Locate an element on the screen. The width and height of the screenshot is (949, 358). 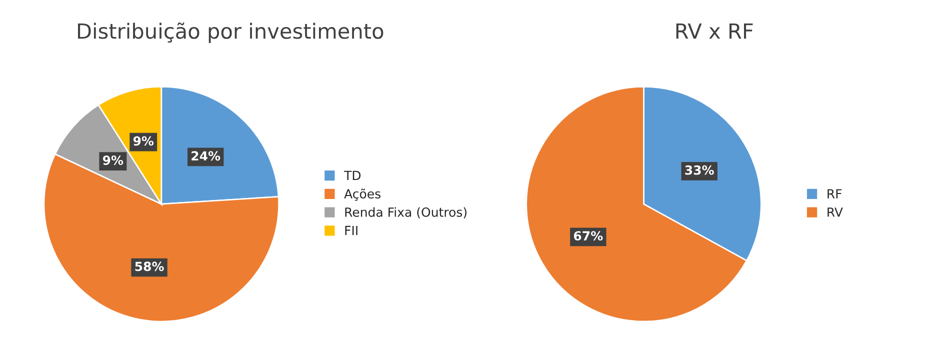
data-label: 24% is located at coordinates (206, 156).